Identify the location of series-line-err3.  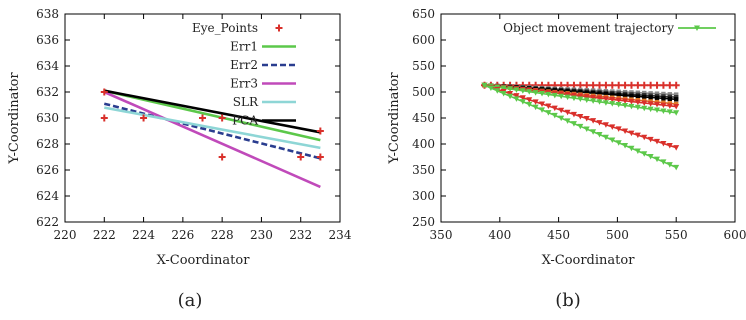
(212, 139).